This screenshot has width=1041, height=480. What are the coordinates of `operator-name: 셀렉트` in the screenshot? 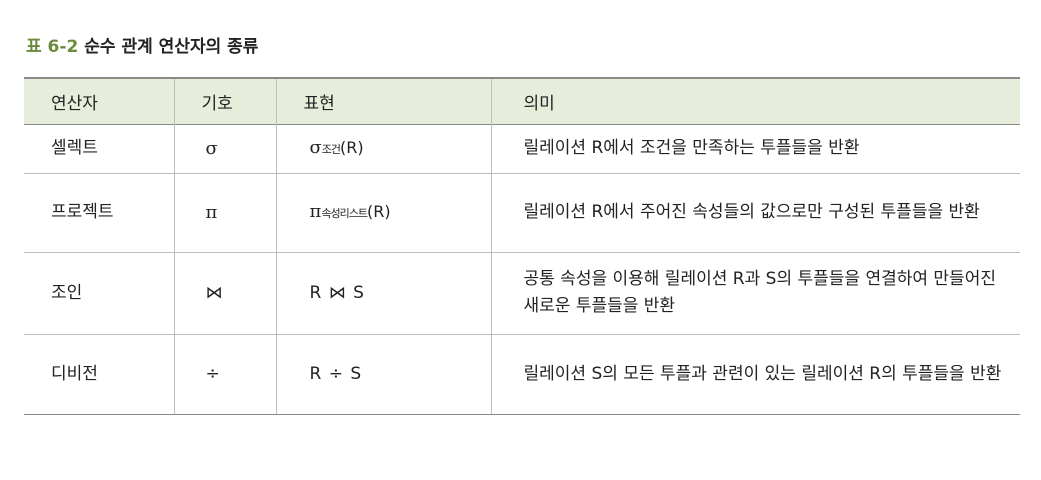 It's located at (99, 149).